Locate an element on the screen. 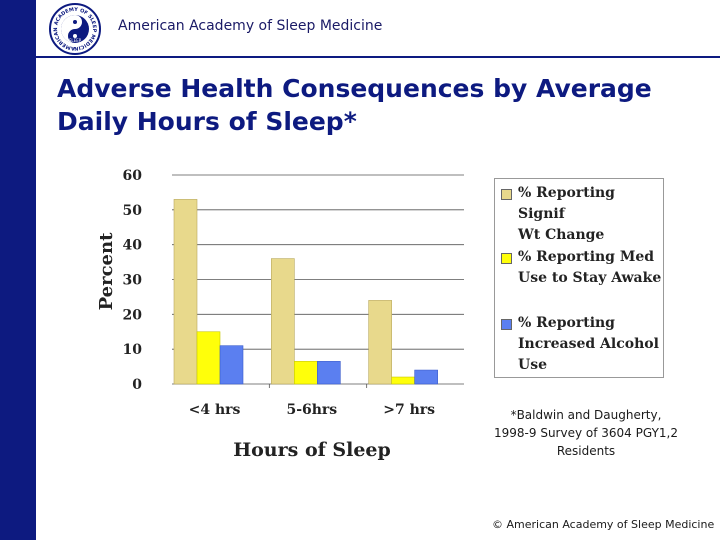 This screenshot has height=540, width=720. legend-label-wt-change: % Reporting Signif Wt Change is located at coordinates (590, 214).